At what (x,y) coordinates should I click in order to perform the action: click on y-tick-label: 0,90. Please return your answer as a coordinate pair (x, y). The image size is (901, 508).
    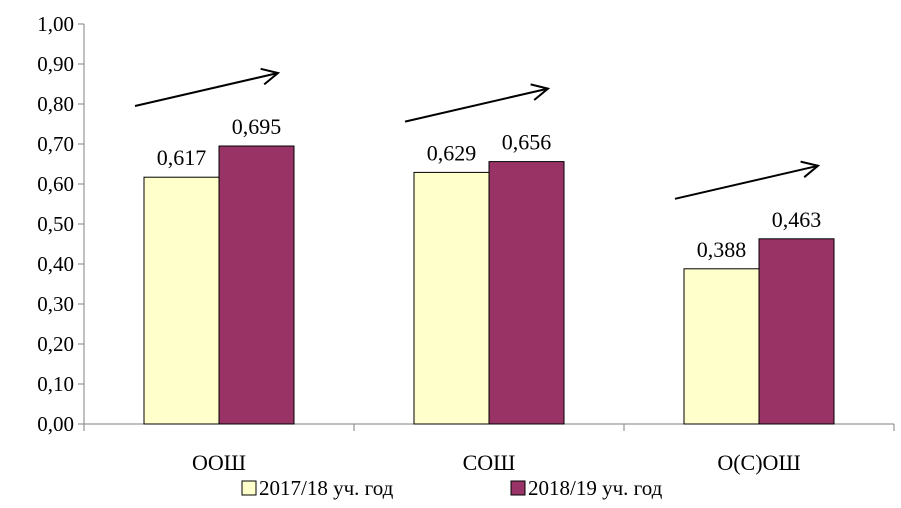
    Looking at the image, I should click on (55, 64).